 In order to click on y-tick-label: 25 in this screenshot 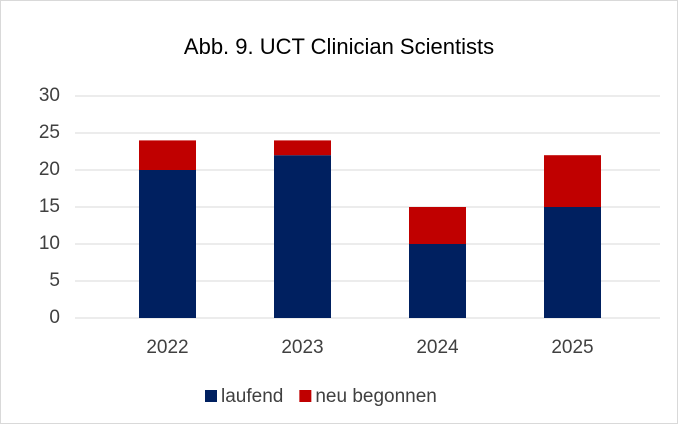, I will do `click(49, 132)`.